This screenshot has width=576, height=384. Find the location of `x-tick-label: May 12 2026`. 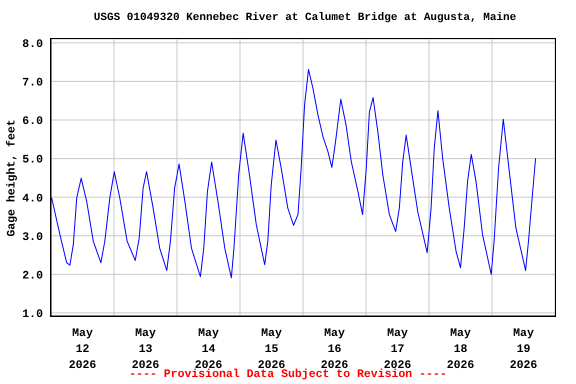

x-tick-label: May 12 2026 is located at coordinates (82, 349).